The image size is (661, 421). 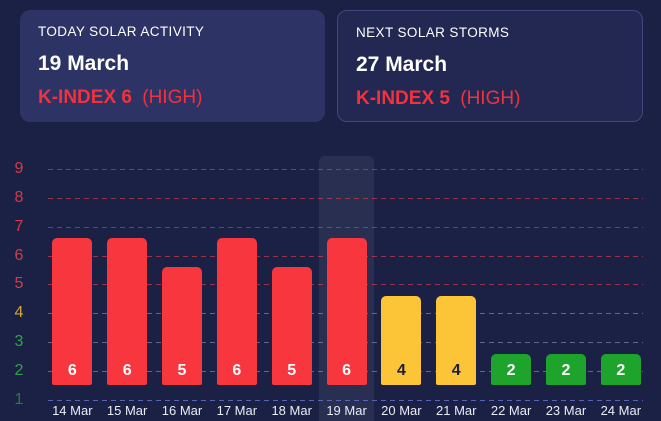 What do you see at coordinates (182, 410) in the screenshot?
I see `x-axis-tick-16-mar: 16 Mar` at bounding box center [182, 410].